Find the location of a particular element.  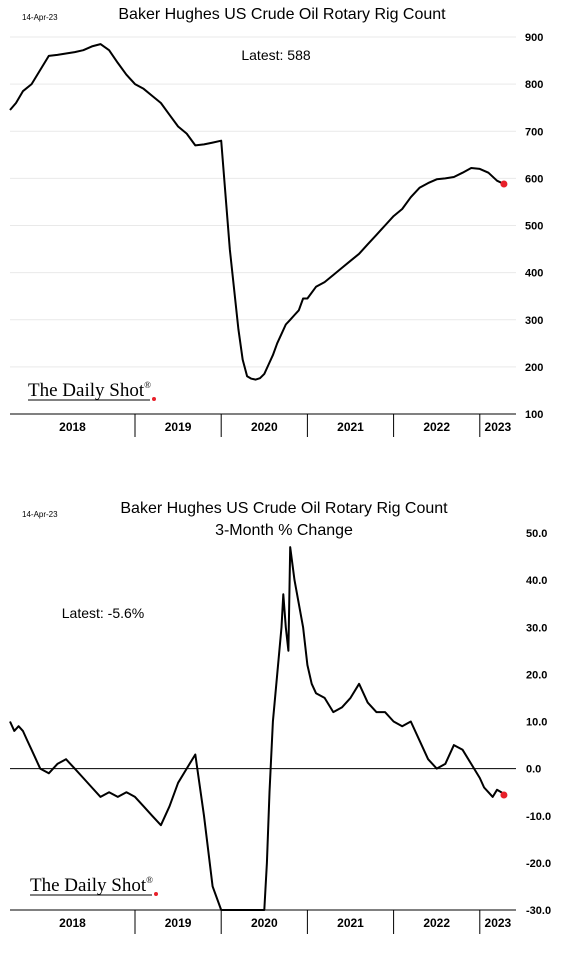

y-tick-label: 40.0 is located at coordinates (536, 581).